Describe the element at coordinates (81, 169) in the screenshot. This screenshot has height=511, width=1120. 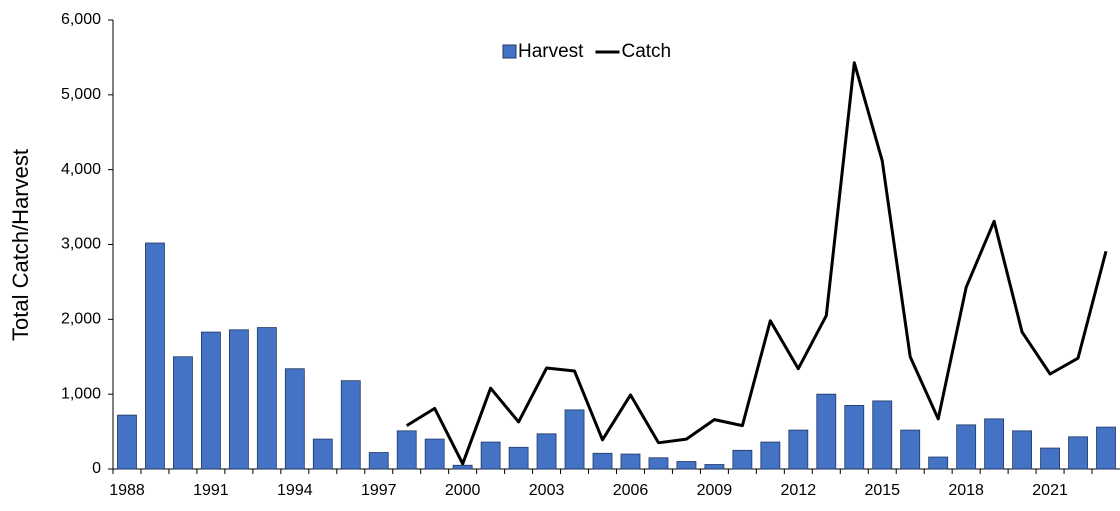
I see `y-tick-label: 4,000` at that location.